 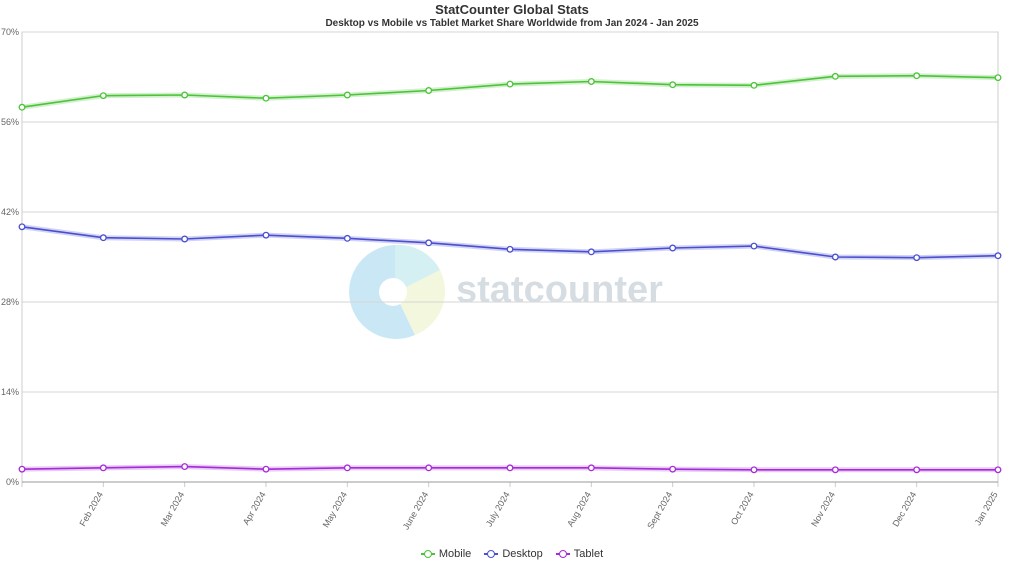 What do you see at coordinates (10, 212) in the screenshot?
I see `y-tick-label: 42%` at bounding box center [10, 212].